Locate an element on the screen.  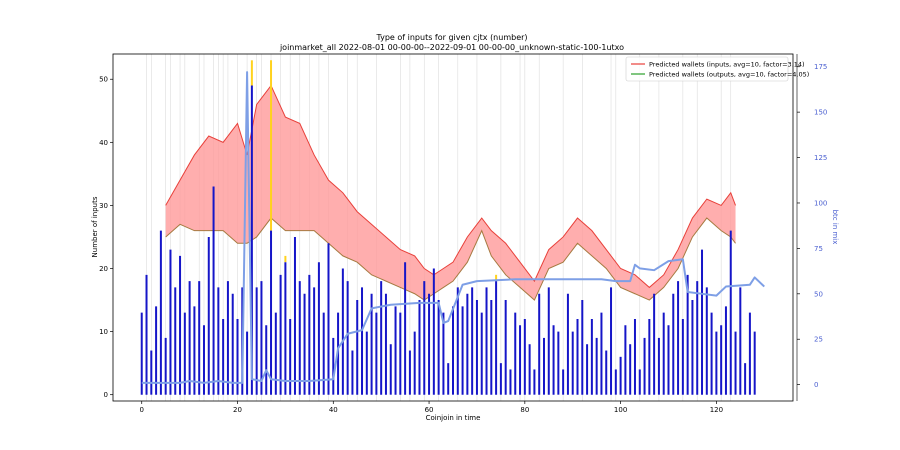
chart-title: Type of inputs for given cjtx (number) is located at coordinates (451, 37).